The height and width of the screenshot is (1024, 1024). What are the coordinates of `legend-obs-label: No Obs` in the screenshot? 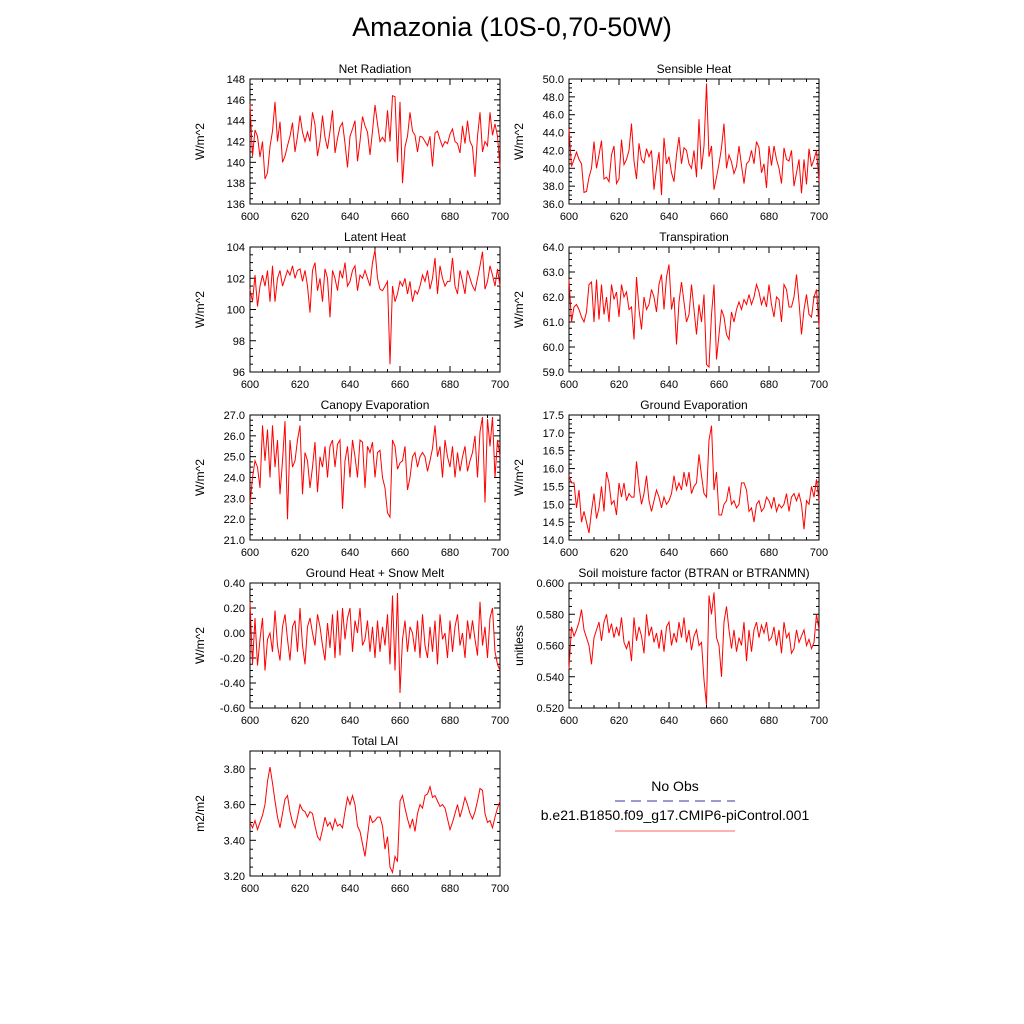 It's located at (675, 786).